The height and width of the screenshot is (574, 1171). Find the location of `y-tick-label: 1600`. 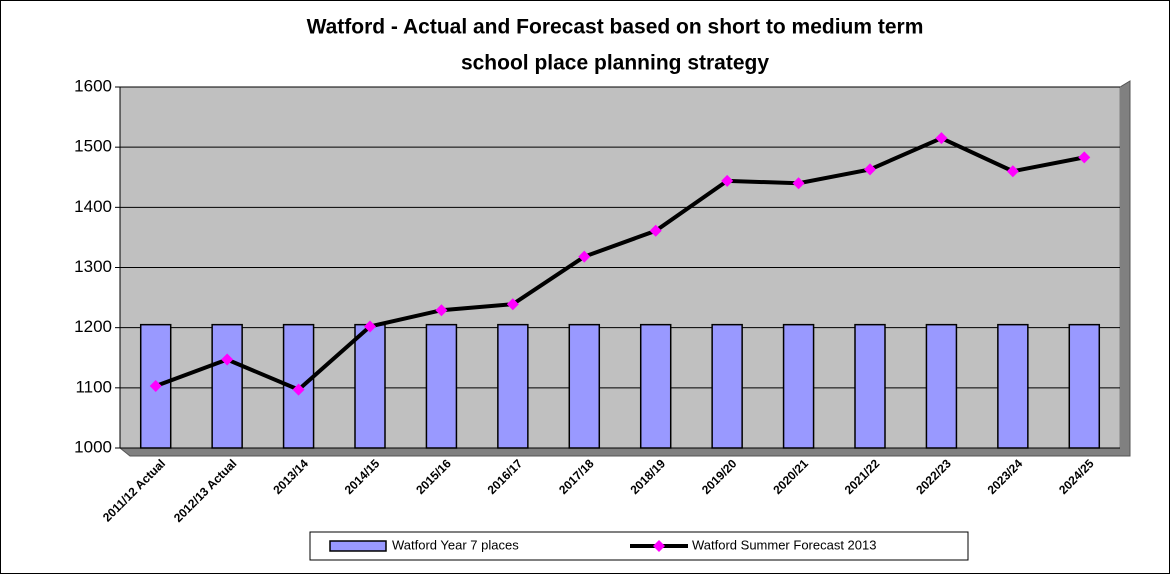

y-tick-label: 1600 is located at coordinates (93, 85).